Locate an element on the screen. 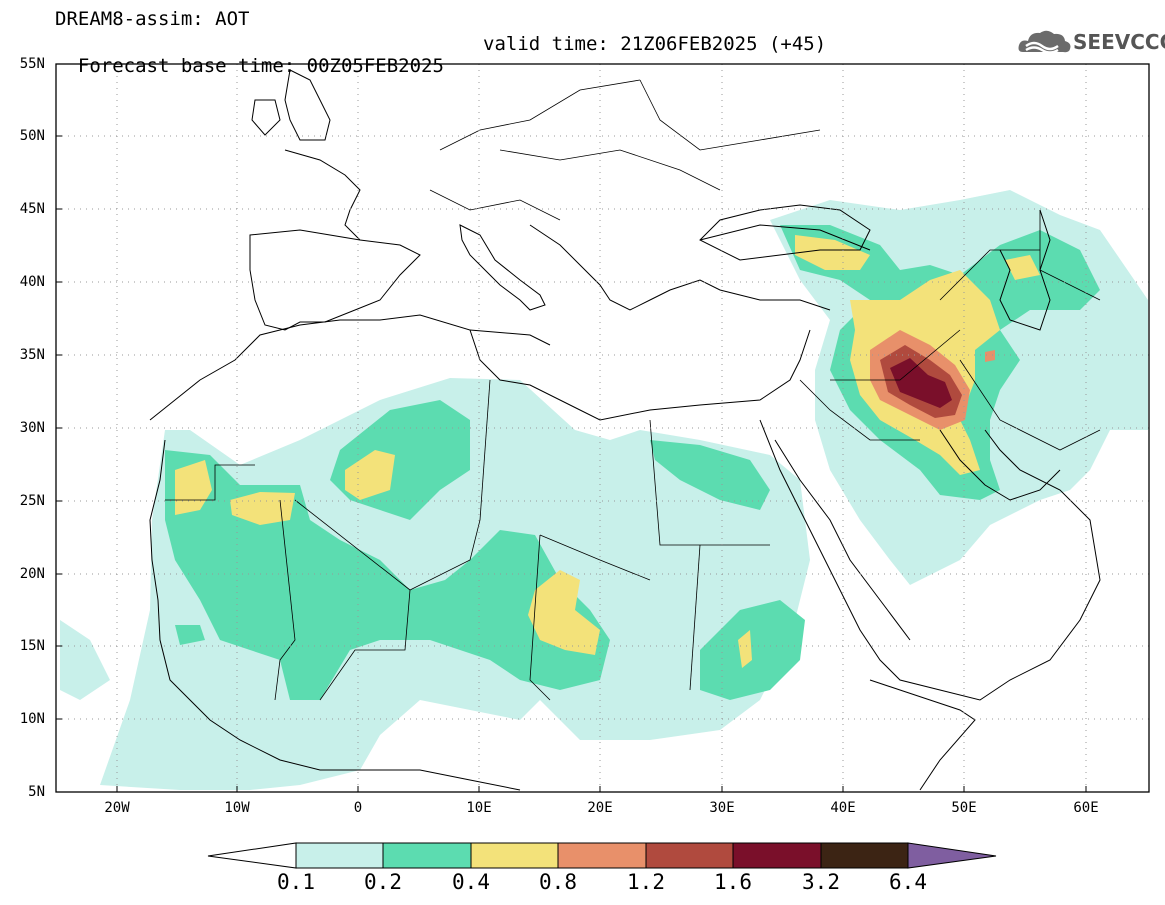 This screenshot has height=905, width=1165. colorbar-label: 1.2 is located at coordinates (646, 882).